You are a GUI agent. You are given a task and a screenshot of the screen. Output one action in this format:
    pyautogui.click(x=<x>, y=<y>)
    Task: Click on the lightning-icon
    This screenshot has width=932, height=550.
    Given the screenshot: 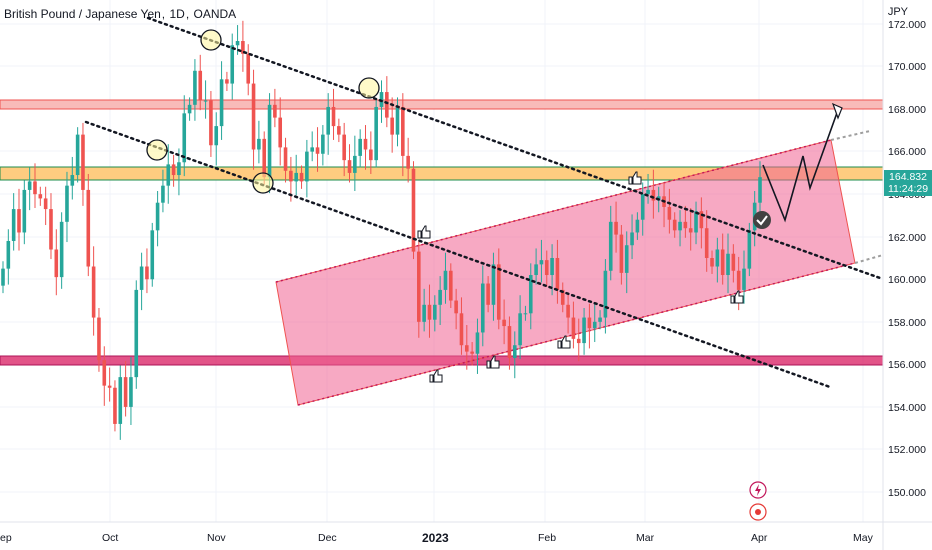 What is the action you would take?
    pyautogui.click(x=758, y=490)
    